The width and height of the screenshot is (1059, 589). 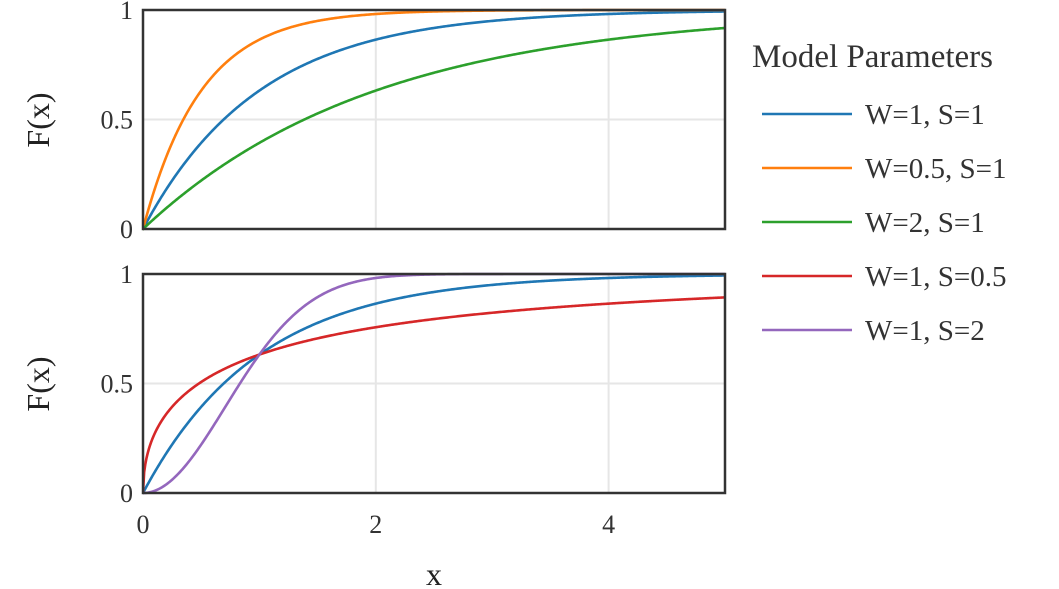 What do you see at coordinates (375, 524) in the screenshot?
I see `x-tick-label: 2` at bounding box center [375, 524].